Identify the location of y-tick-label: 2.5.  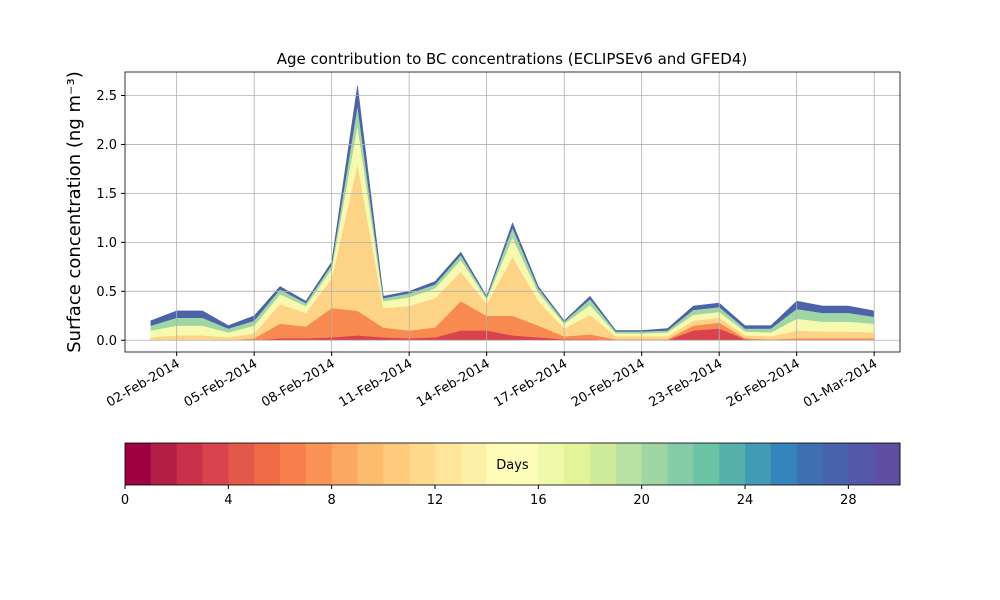
(106, 96).